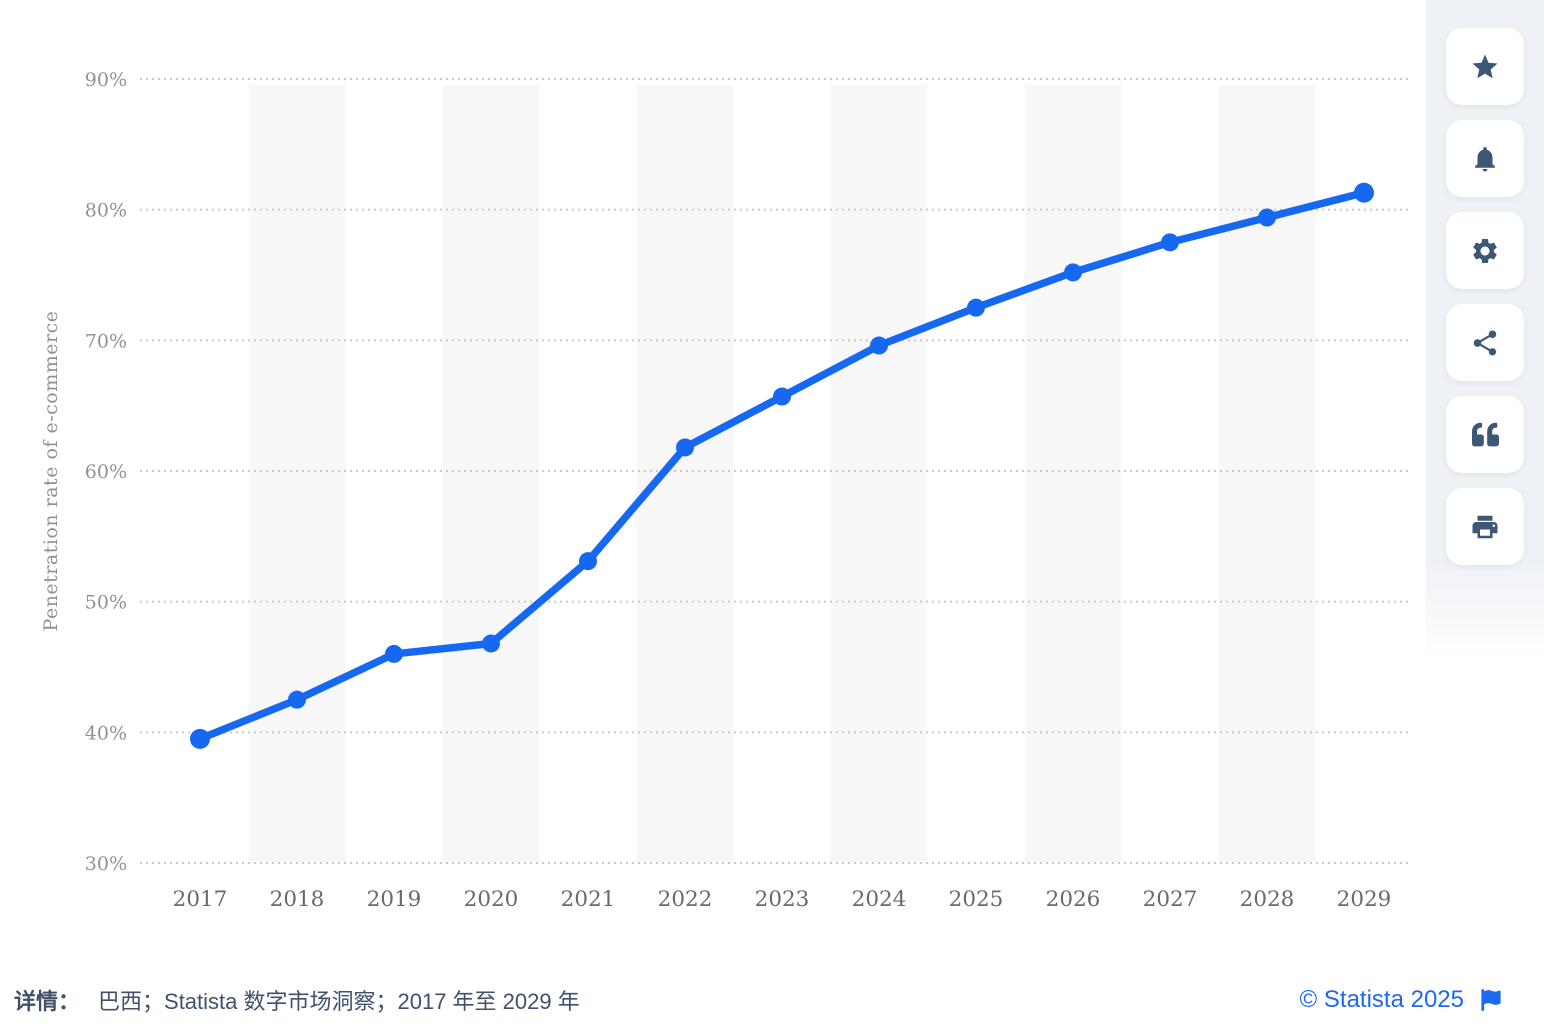 This screenshot has width=1544, height=1032. I want to click on printer-icon, so click(1485, 526).